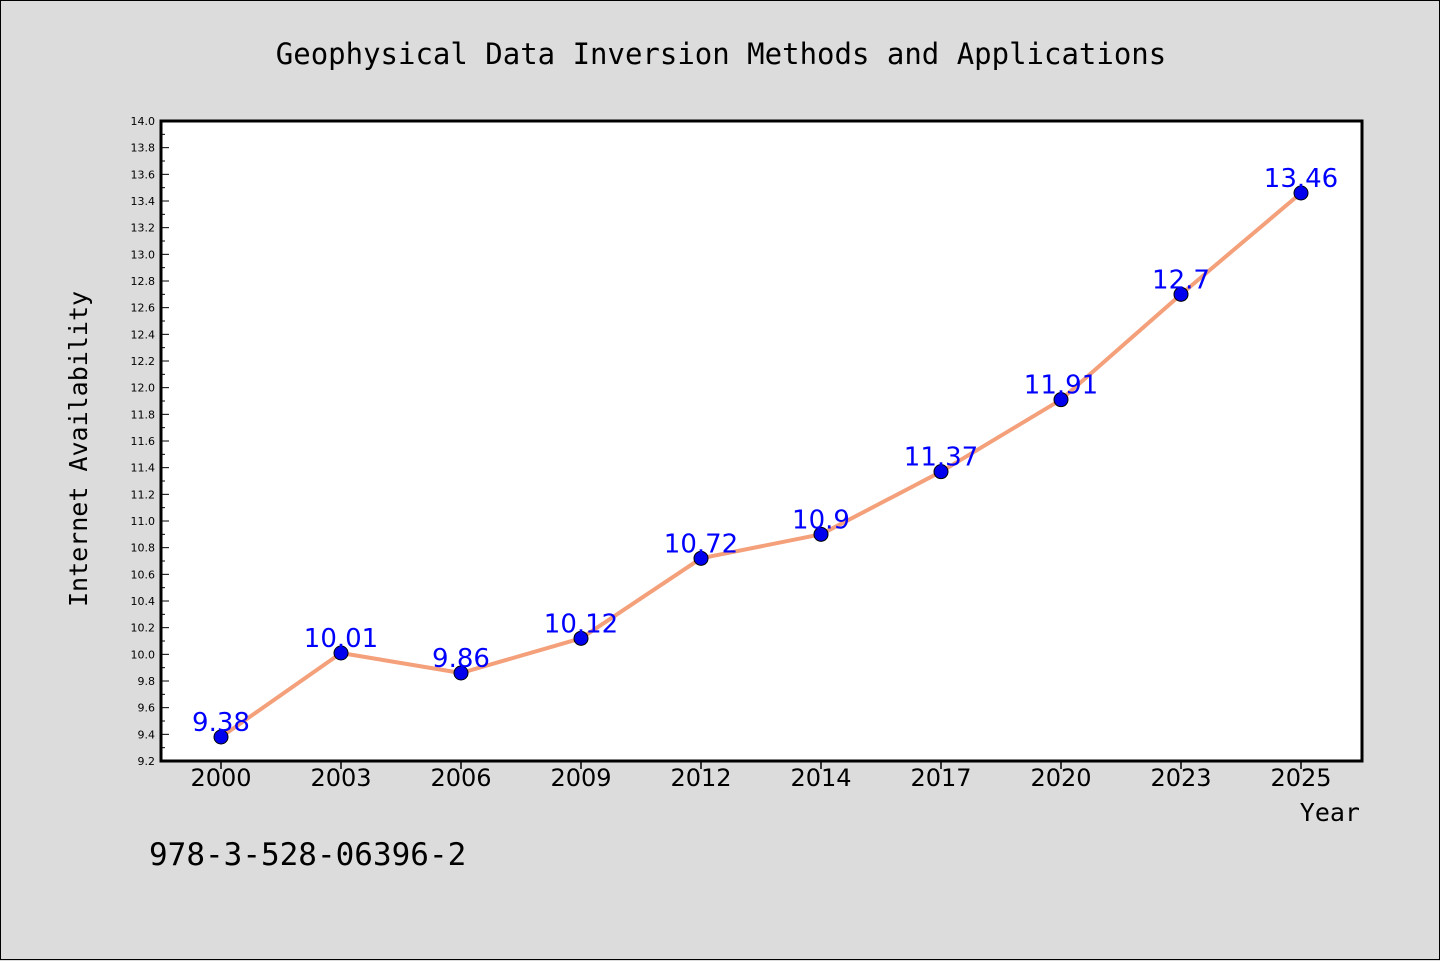 This screenshot has width=1440, height=961. Describe the element at coordinates (143, 121) in the screenshot. I see `y-tick-label: 14.0` at that location.